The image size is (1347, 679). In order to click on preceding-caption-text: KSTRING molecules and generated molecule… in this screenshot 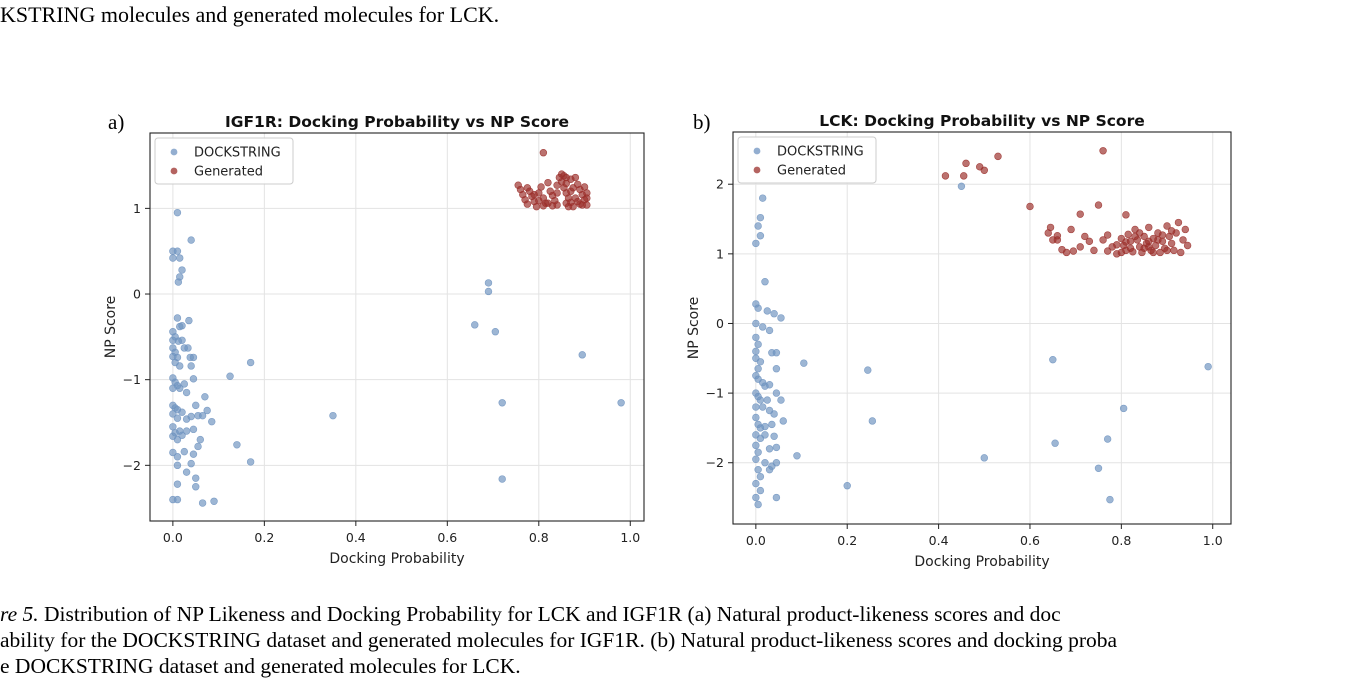, I will do `click(250, 14)`.